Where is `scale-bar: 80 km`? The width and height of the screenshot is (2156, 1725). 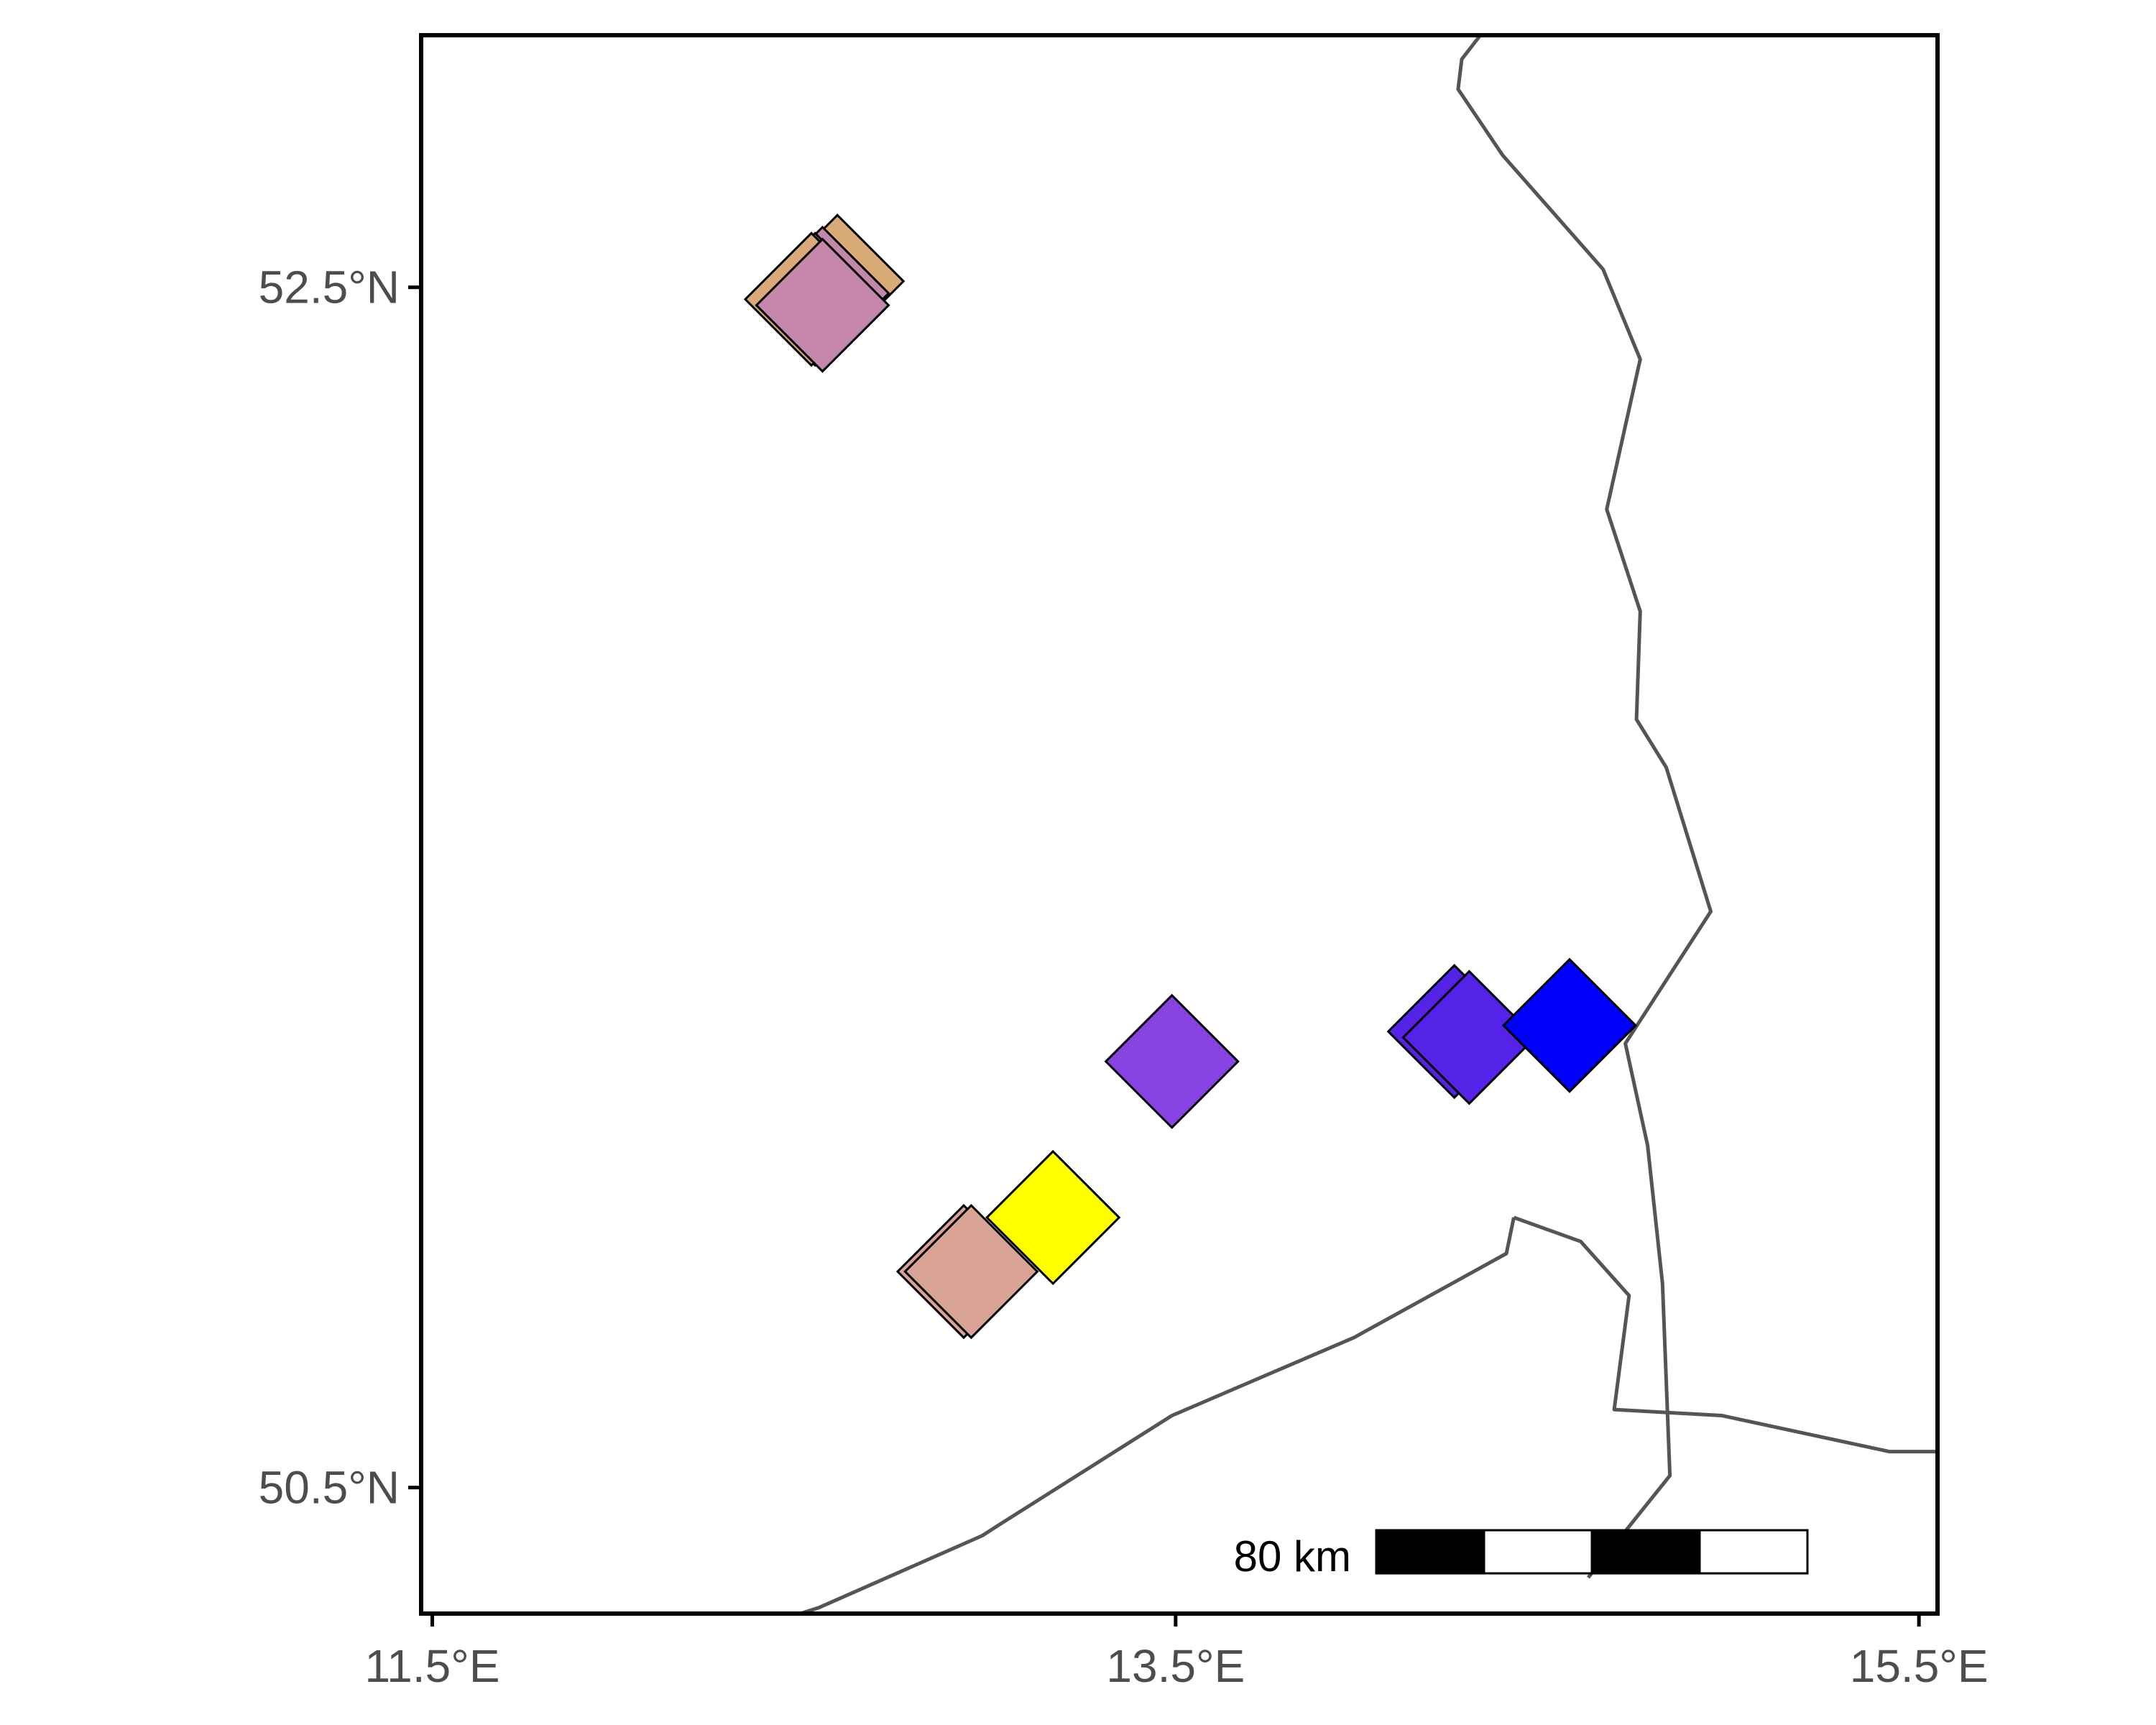
scale-bar: 80 km is located at coordinates (1521, 1555).